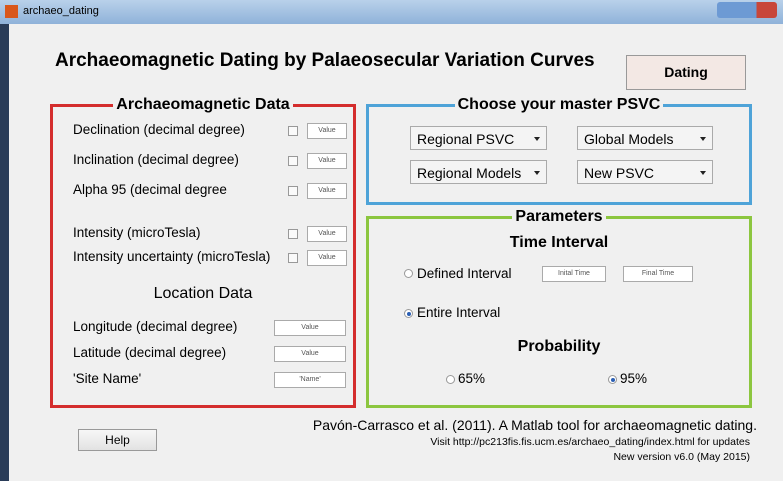 Image resolution: width=783 pixels, height=481 pixels. I want to click on text-input: Final Time, so click(658, 274).